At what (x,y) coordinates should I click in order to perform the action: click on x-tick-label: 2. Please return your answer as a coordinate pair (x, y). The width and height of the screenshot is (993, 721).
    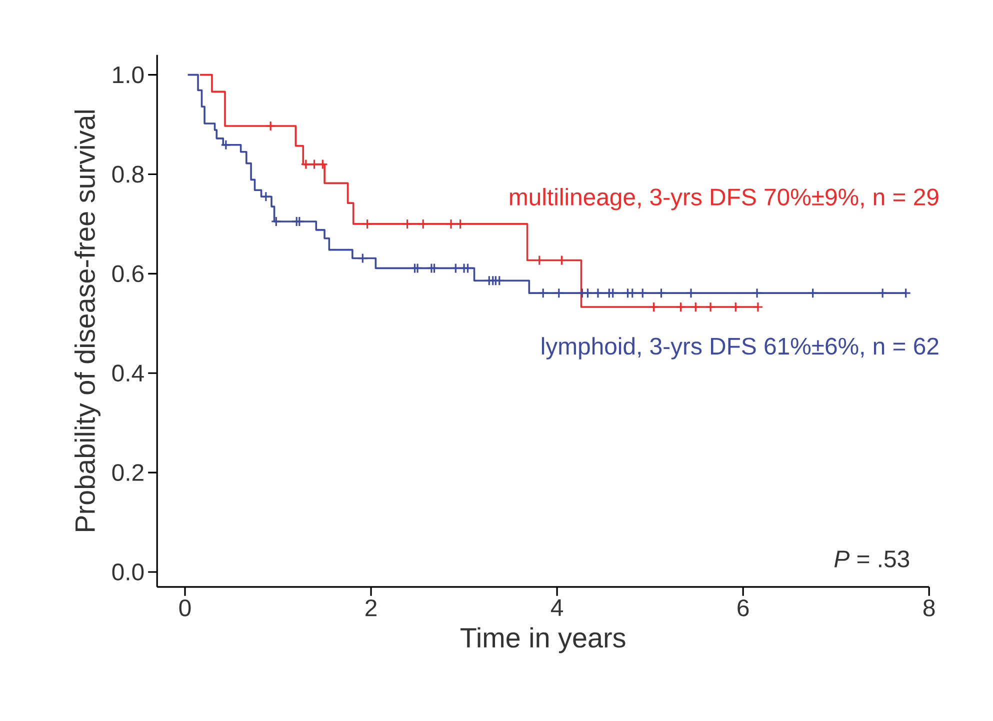
    Looking at the image, I should click on (371, 607).